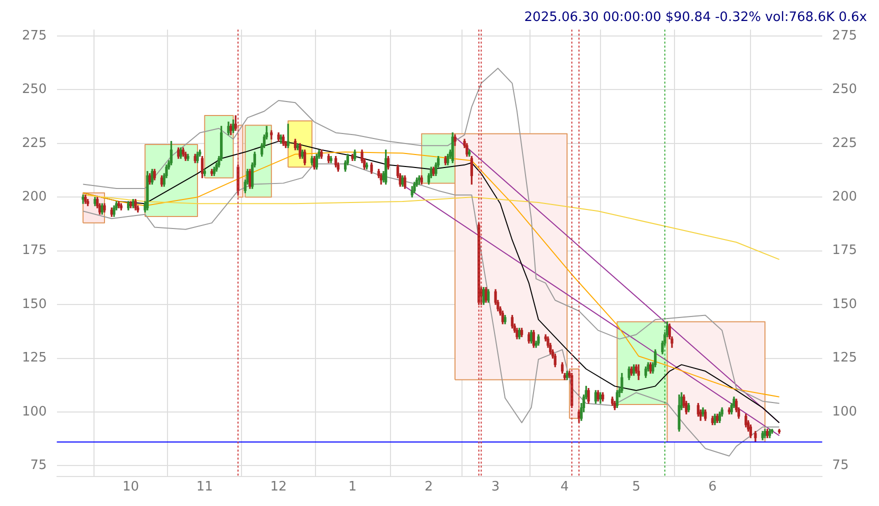  What do you see at coordinates (34, 412) in the screenshot?
I see `y-tick-label: 100` at bounding box center [34, 412].